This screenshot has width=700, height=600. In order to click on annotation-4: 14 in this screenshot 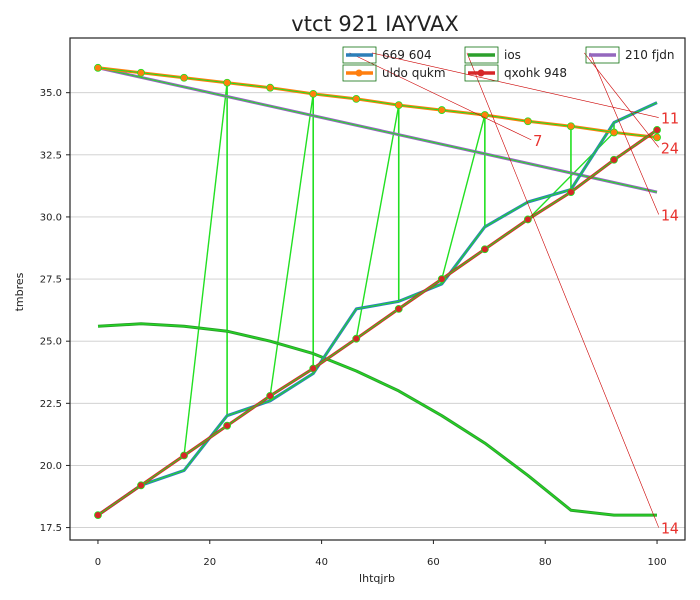, I will do `click(670, 529)`.